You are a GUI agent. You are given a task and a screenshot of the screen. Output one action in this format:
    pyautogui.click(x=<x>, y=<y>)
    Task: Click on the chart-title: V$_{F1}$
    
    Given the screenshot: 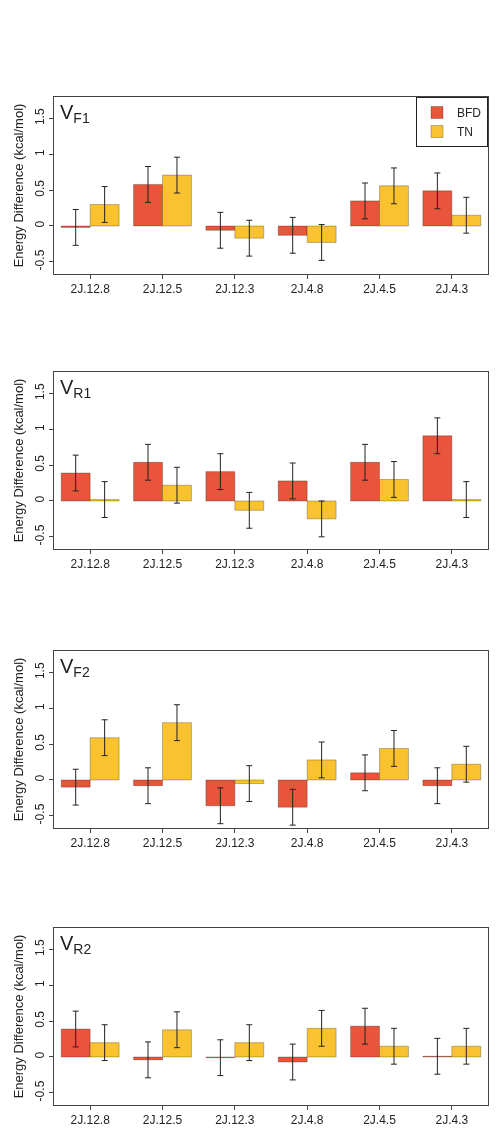 What is the action you would take?
    pyautogui.click(x=75, y=114)
    